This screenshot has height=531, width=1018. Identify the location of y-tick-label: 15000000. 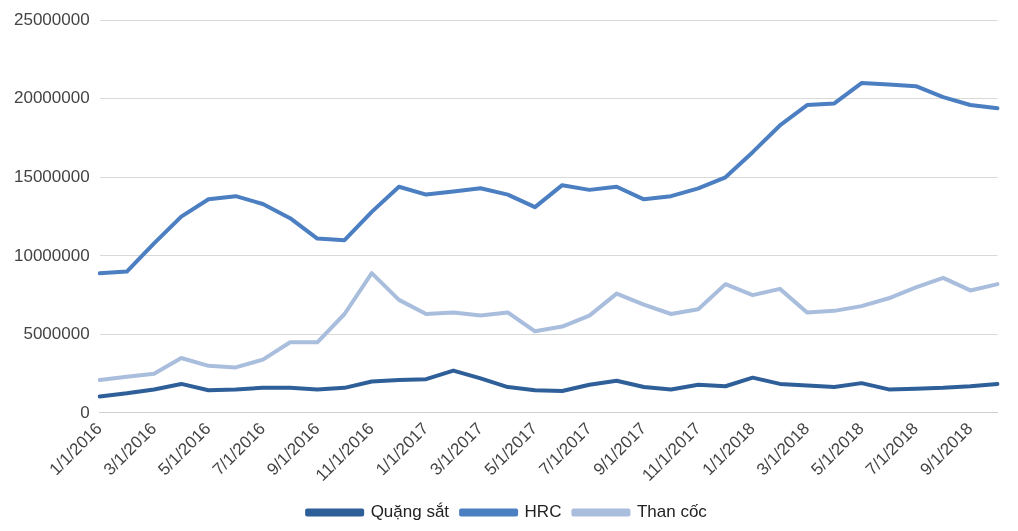
(52, 176).